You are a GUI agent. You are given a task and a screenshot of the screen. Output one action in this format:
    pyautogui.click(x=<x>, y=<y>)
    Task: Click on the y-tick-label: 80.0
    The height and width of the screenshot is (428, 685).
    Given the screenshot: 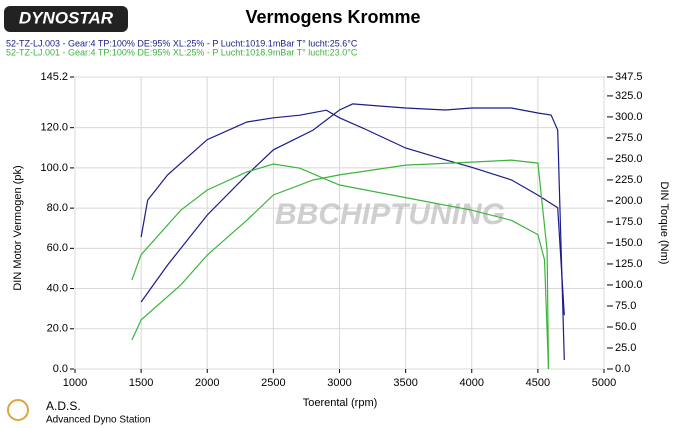 What is the action you would take?
    pyautogui.click(x=57, y=208)
    